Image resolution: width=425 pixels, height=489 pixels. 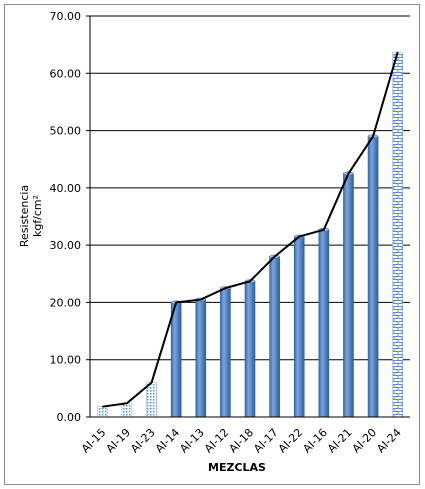 What do you see at coordinates (66, 302) in the screenshot?
I see `y-tick-label: 20.00` at bounding box center [66, 302].